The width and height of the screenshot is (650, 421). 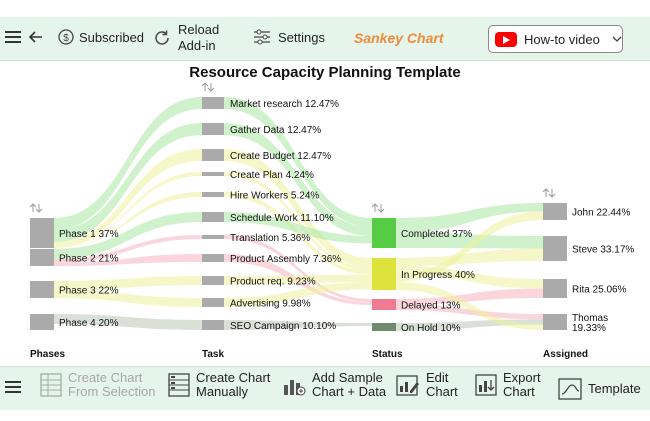 I want to click on reload-icon, so click(x=162, y=37).